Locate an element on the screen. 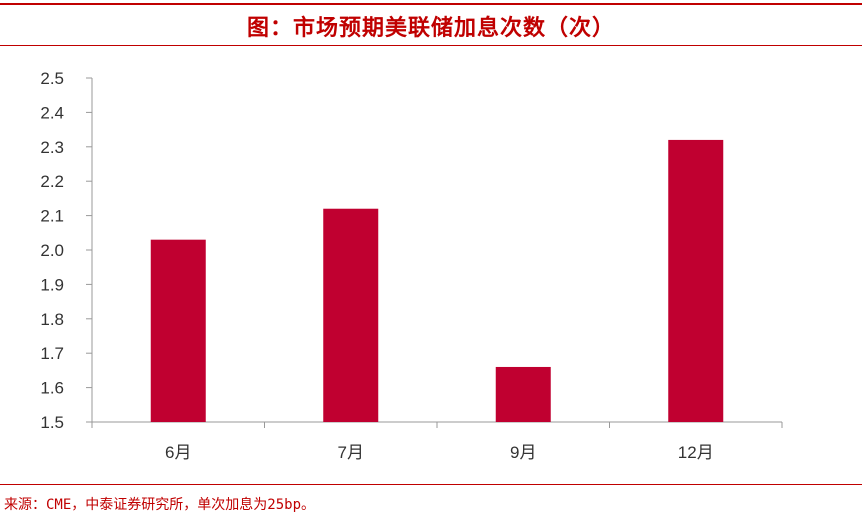 The image size is (862, 524). y-tick-label: 2.3 is located at coordinates (52, 147).